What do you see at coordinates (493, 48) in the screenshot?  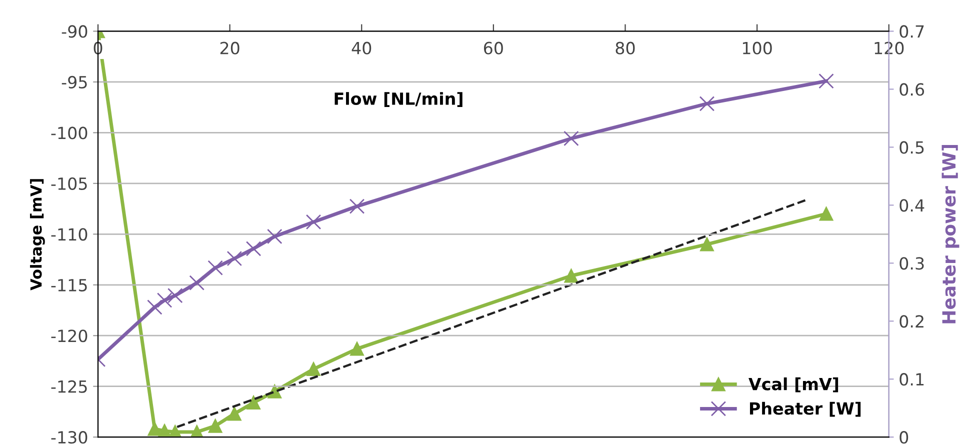 I see `x-tick-label: 60` at bounding box center [493, 48].